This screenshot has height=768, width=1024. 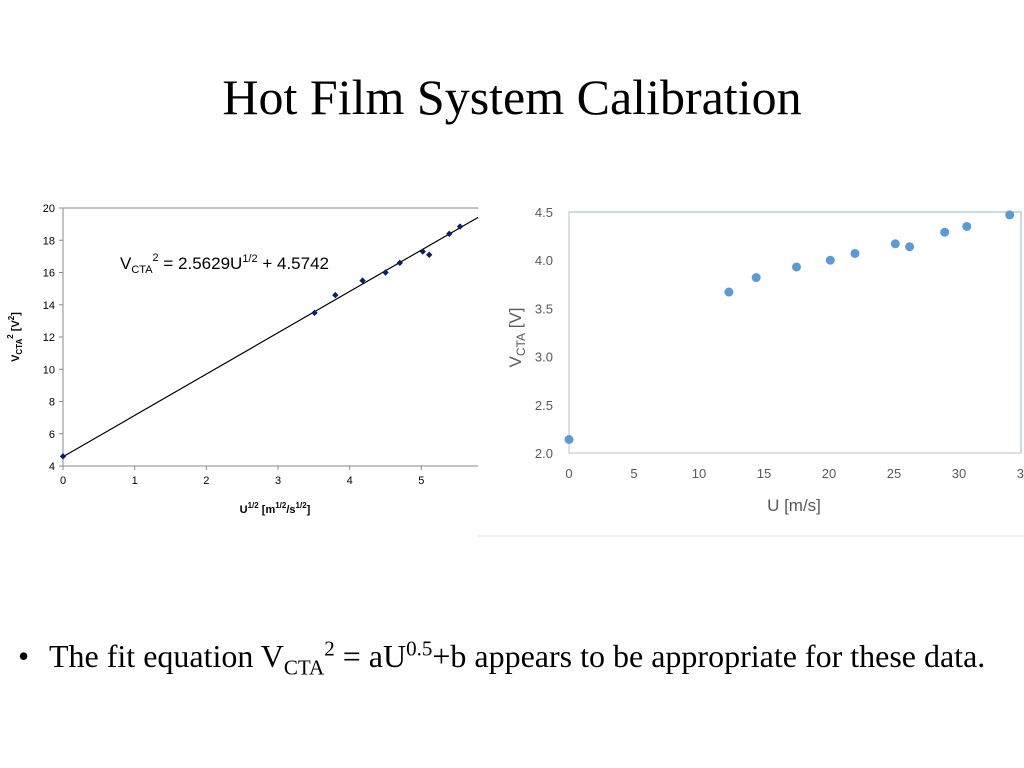 I want to click on x-axis-label: U1/2 [m1/2/s1/2], so click(x=275, y=508).